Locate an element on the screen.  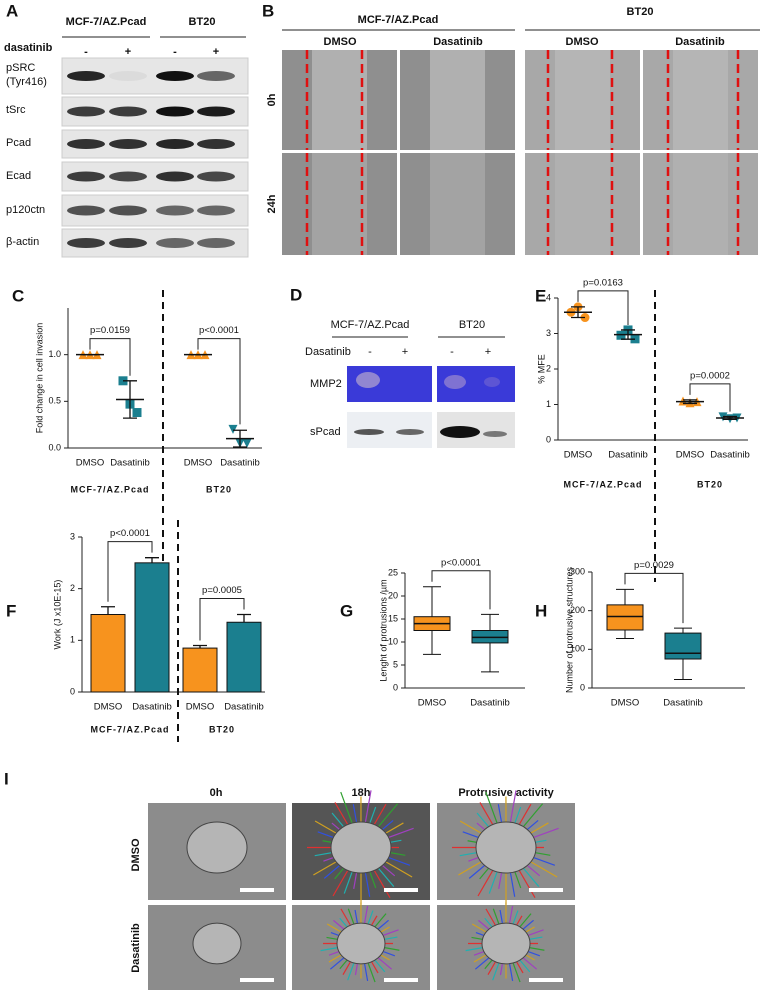
y-tick-label: 5 is located at coordinates (395, 664).